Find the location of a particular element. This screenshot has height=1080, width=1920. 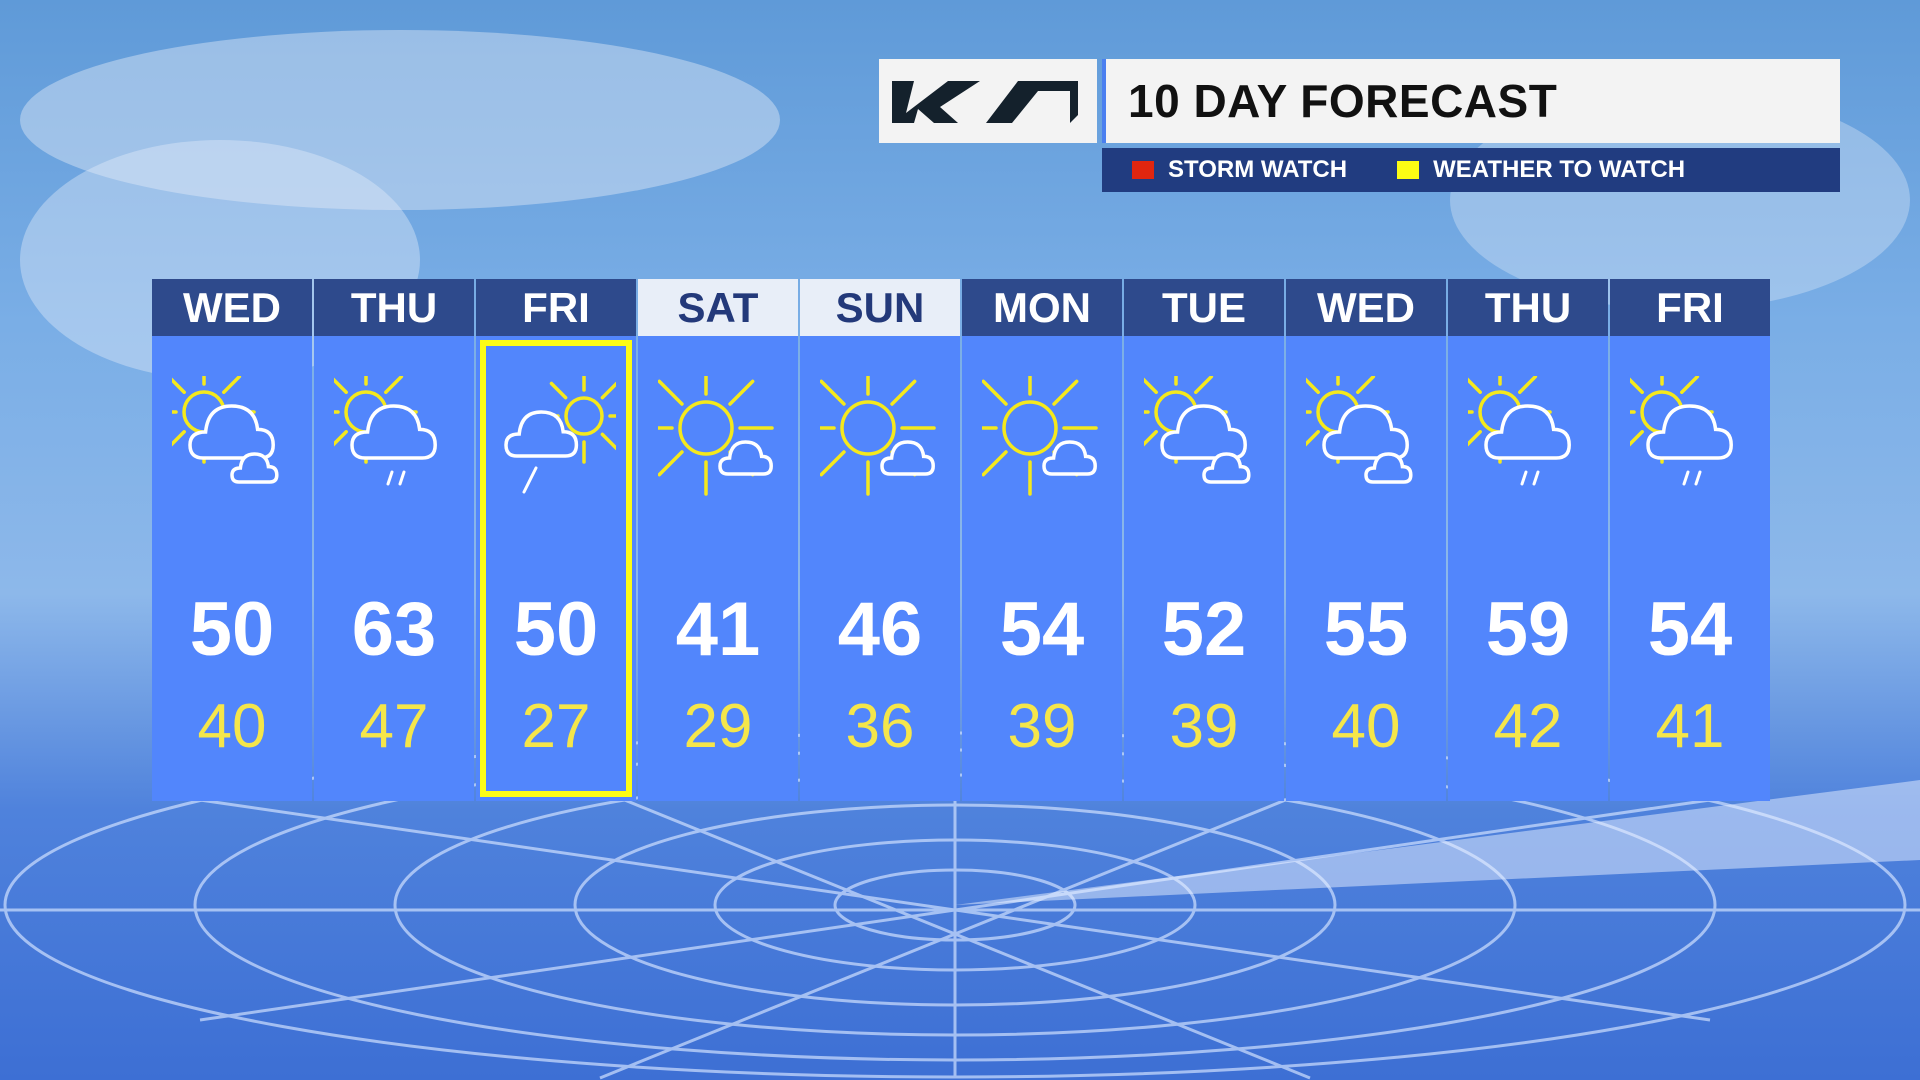

storm-watch-swatch is located at coordinates (1143, 170).